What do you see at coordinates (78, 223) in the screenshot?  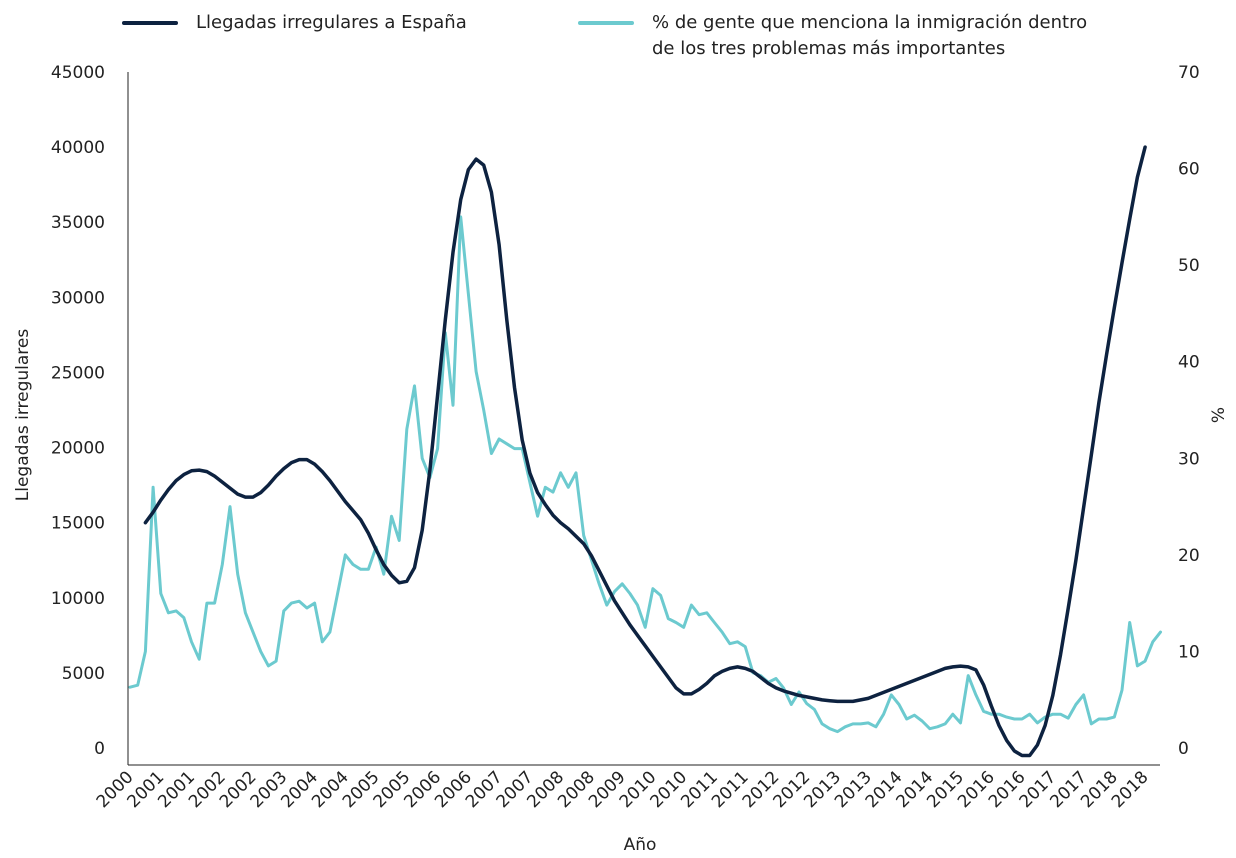 I see `y-tick-label: 35000` at bounding box center [78, 223].